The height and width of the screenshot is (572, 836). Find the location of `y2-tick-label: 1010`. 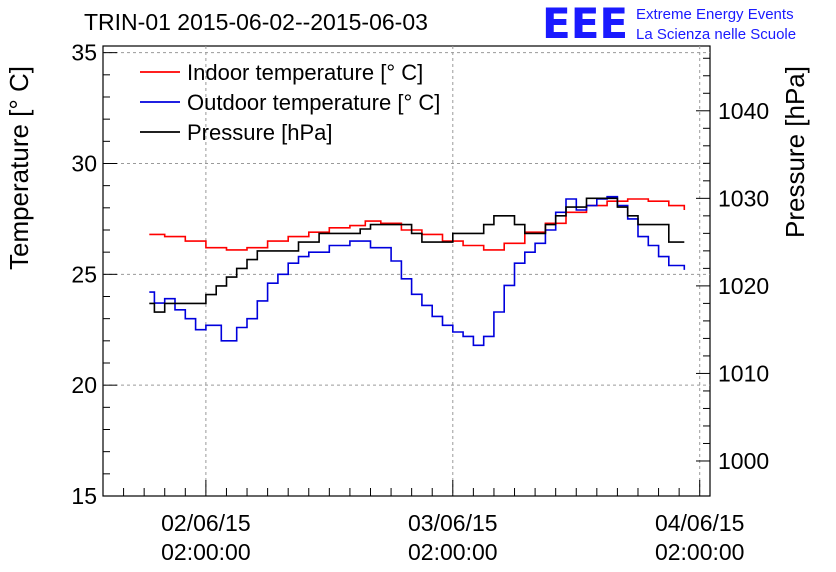

y2-tick-label: 1010 is located at coordinates (743, 373).